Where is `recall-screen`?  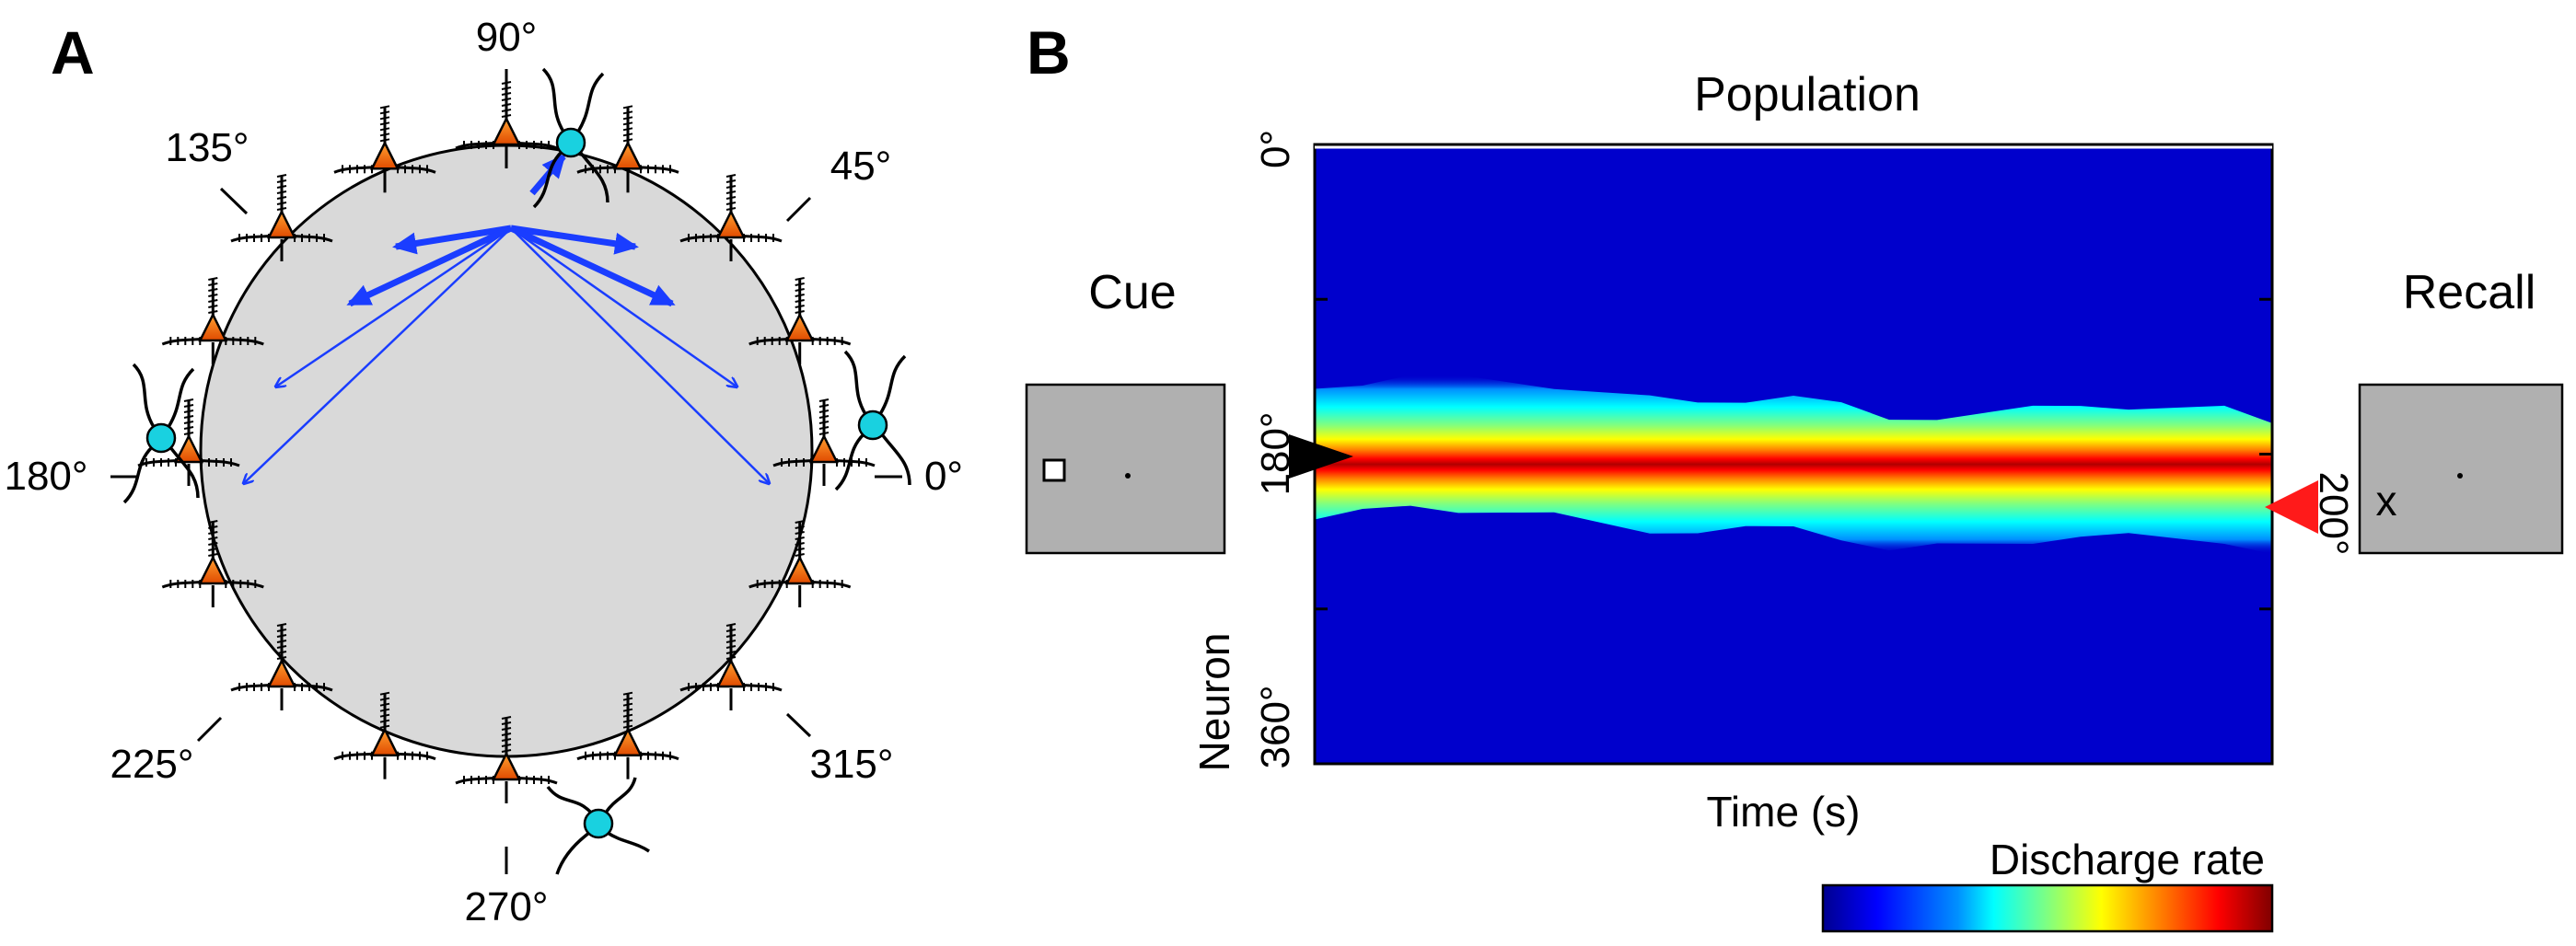
recall-screen is located at coordinates (2461, 469).